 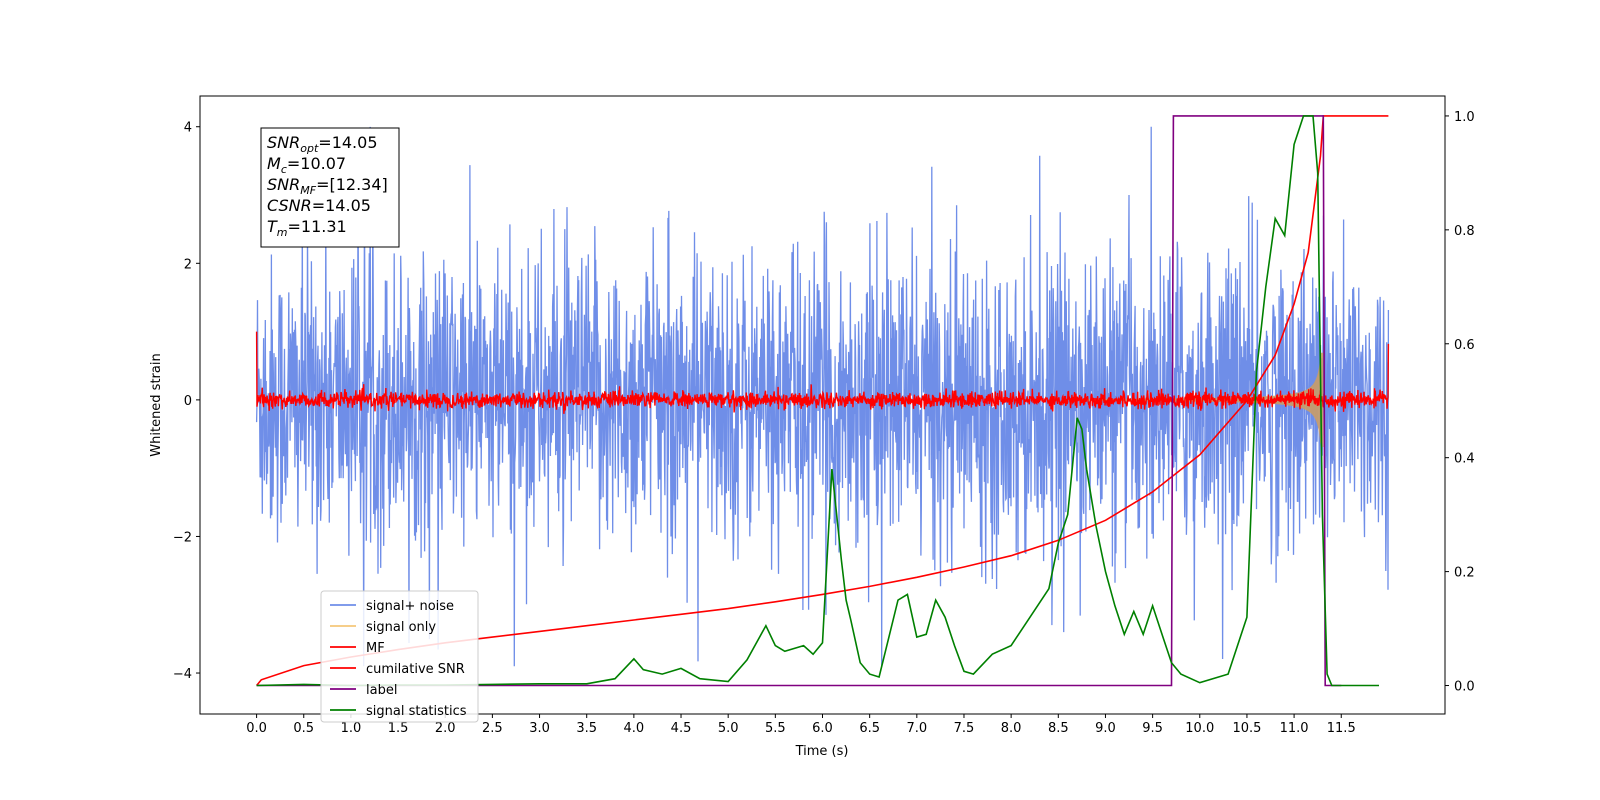 I want to click on x-tick-label: 9.5, so click(x=1152, y=728).